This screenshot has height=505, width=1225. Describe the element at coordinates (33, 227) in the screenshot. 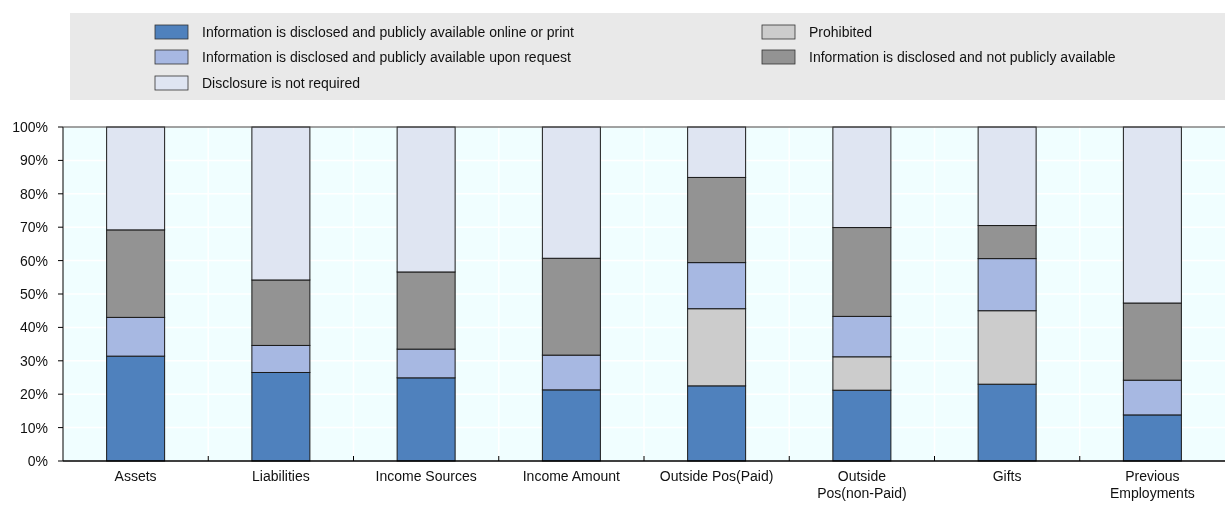

I see `y-tick-label: 70%` at that location.